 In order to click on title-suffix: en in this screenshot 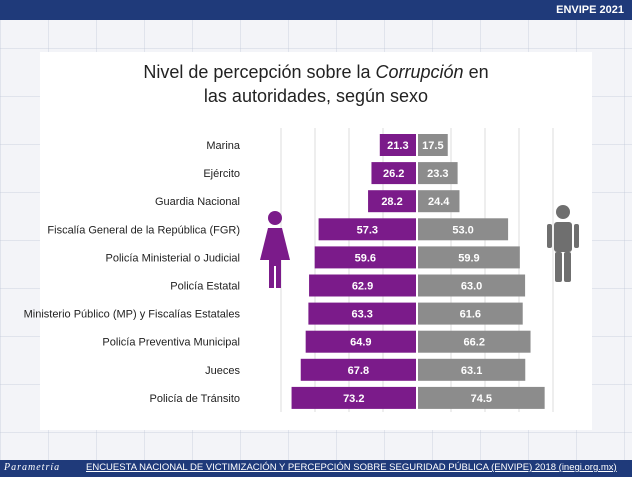, I will do `click(476, 72)`.